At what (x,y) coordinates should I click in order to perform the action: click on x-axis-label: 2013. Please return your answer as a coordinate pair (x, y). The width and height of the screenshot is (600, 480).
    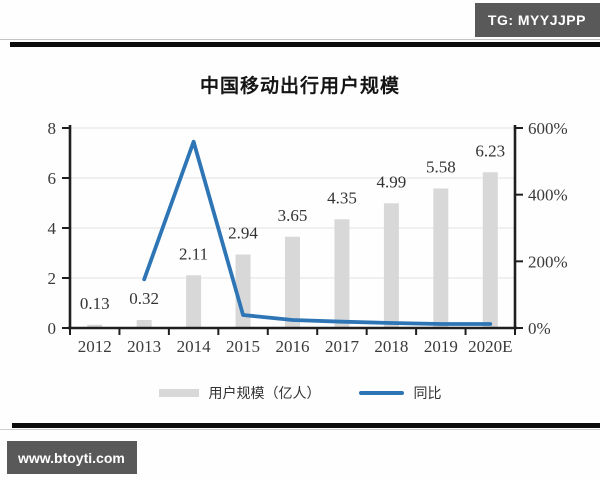
    Looking at the image, I should click on (144, 346).